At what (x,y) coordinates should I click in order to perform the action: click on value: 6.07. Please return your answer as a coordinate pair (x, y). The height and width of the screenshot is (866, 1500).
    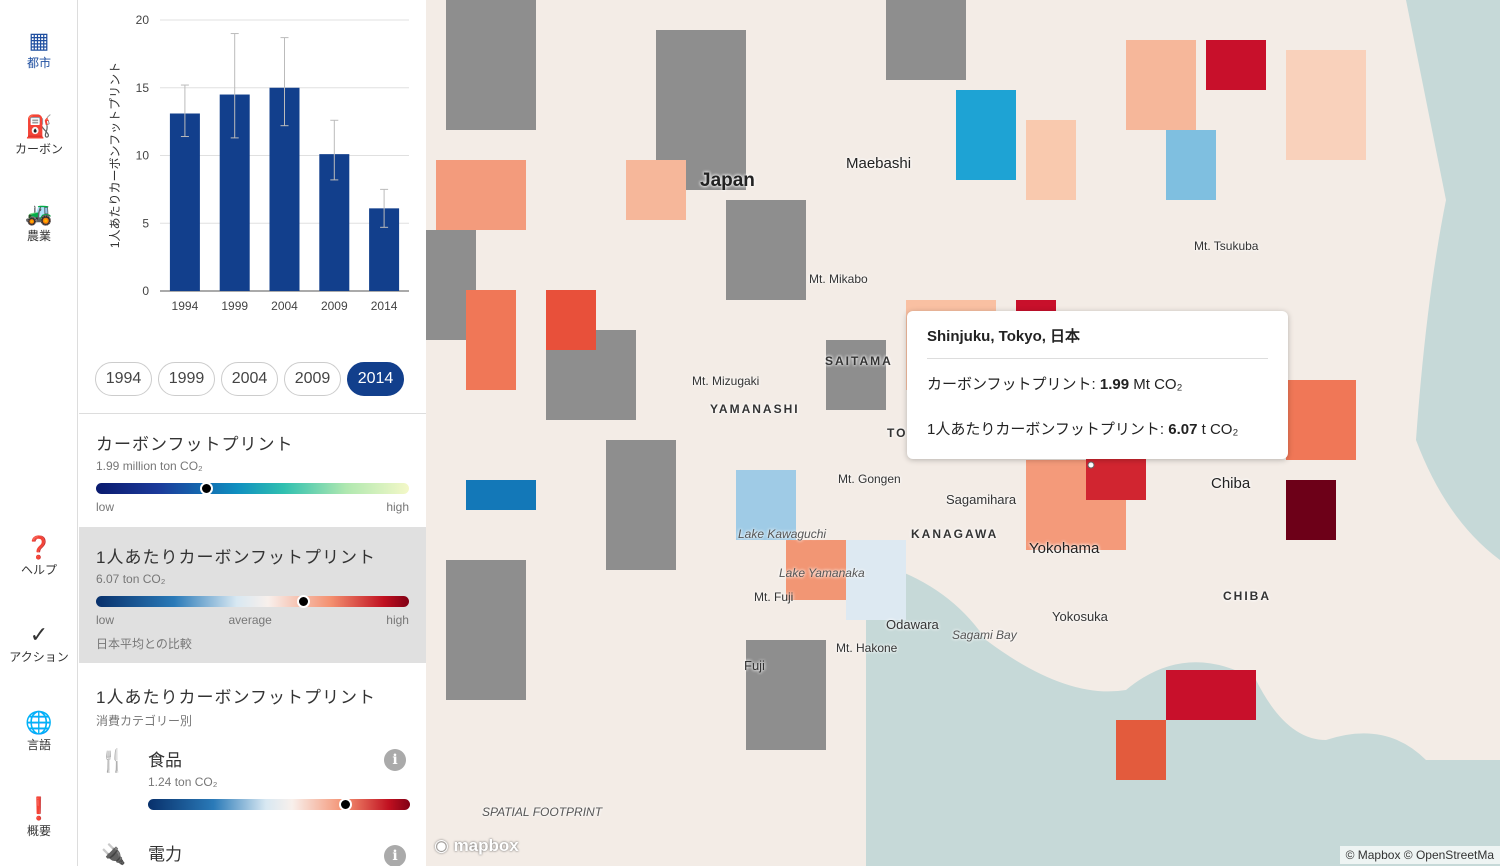
    Looking at the image, I should click on (1183, 429).